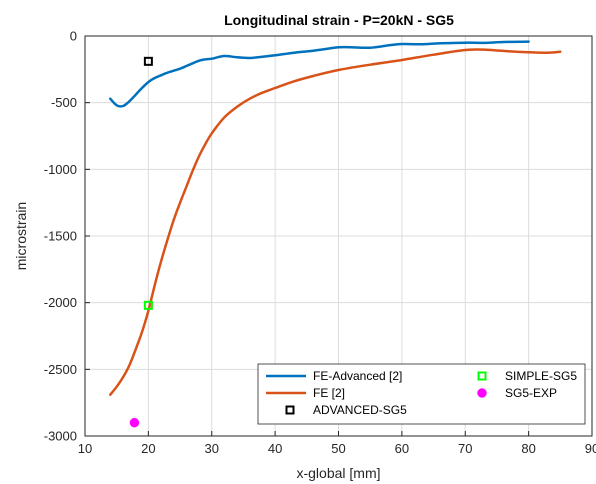 The width and height of the screenshot is (596, 484). Describe the element at coordinates (329, 393) in the screenshot. I see `legend-label-fe-2: FE [2]` at that location.